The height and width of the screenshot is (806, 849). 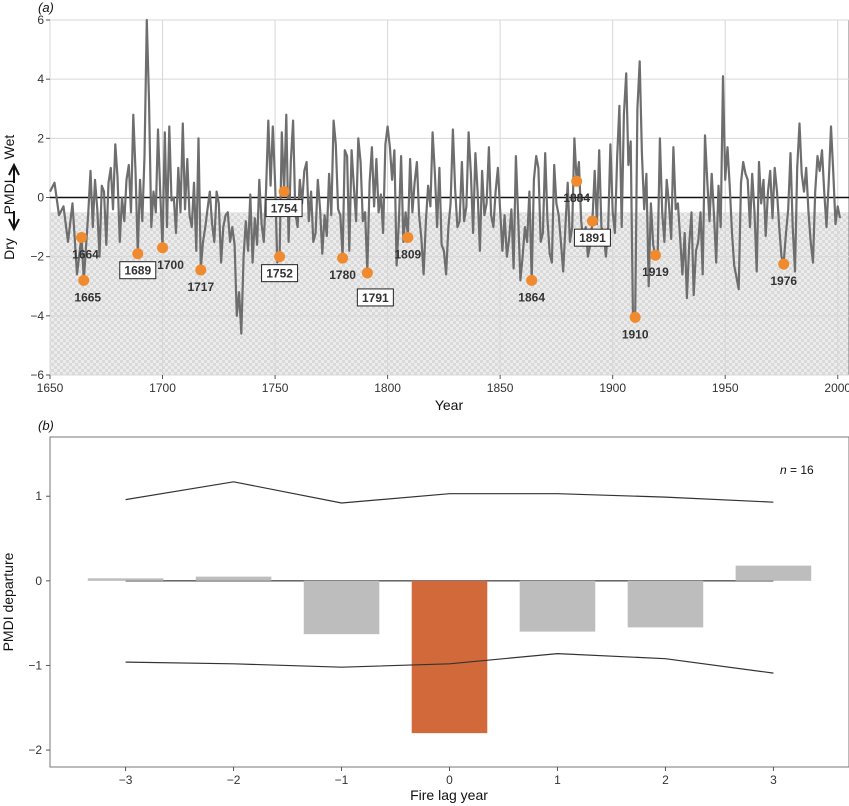 What do you see at coordinates (635, 326) in the screenshot?
I see `fire-year-1910: 1910` at bounding box center [635, 326].